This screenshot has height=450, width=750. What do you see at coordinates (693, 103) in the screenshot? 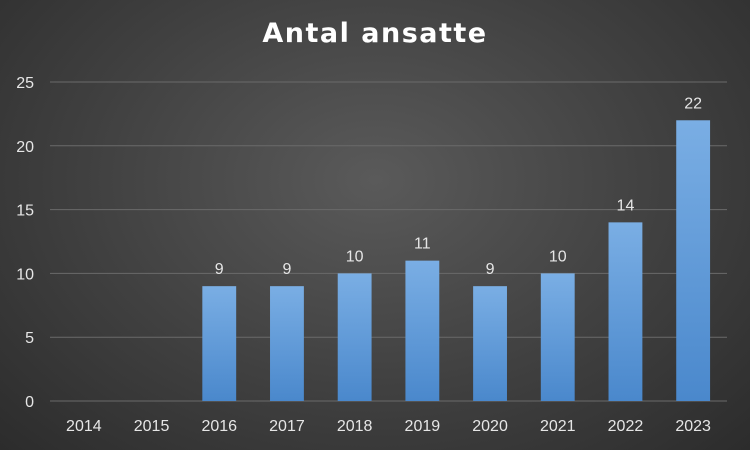
I see `data-label: 22` at bounding box center [693, 103].